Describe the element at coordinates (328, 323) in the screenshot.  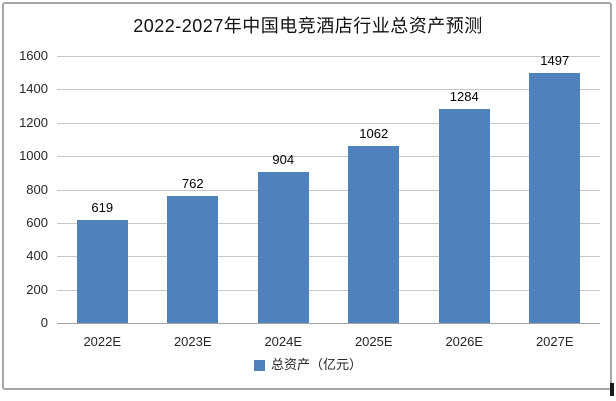
I see `x-axis-line` at that location.